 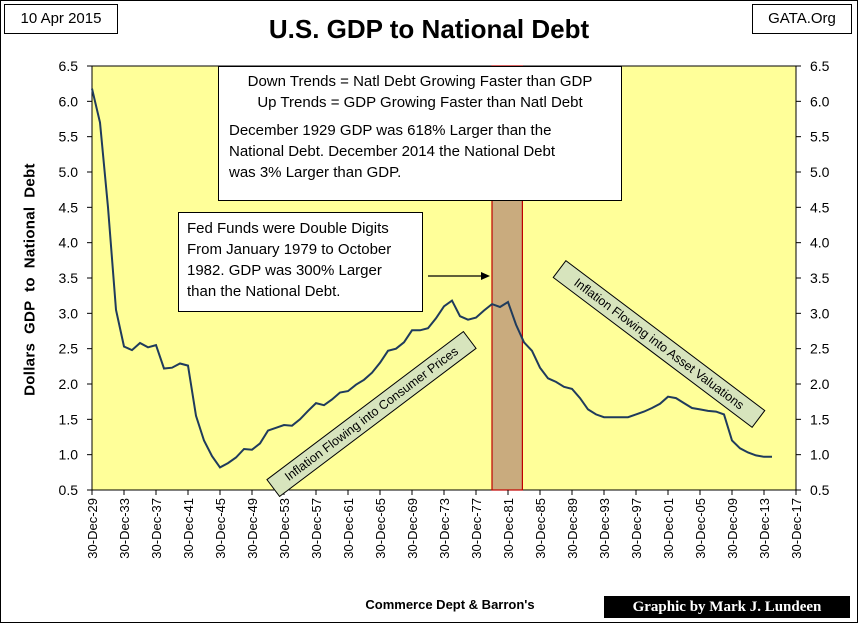 I want to click on date-badge: 10 Apr 2015, so click(x=61, y=19).